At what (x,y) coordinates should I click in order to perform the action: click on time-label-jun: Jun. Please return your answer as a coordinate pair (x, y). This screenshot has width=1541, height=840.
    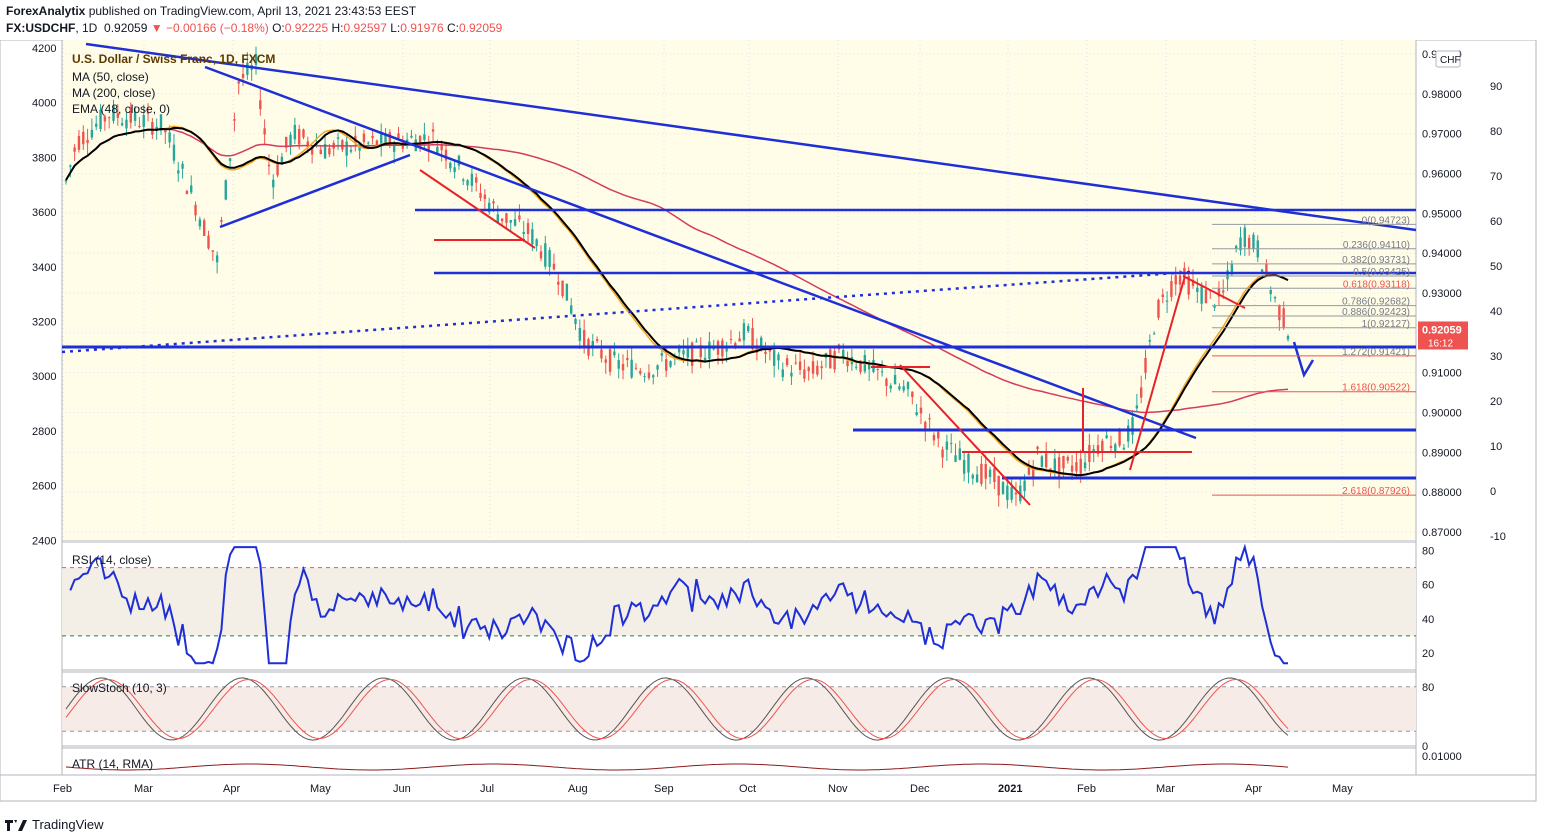
    Looking at the image, I should click on (402, 789).